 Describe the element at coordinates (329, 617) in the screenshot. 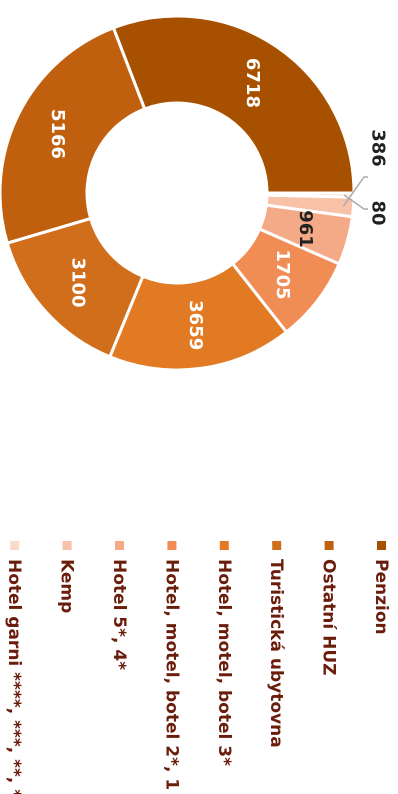

I see `legend-label-ostatn-huz: Ostatní HUZ` at that location.